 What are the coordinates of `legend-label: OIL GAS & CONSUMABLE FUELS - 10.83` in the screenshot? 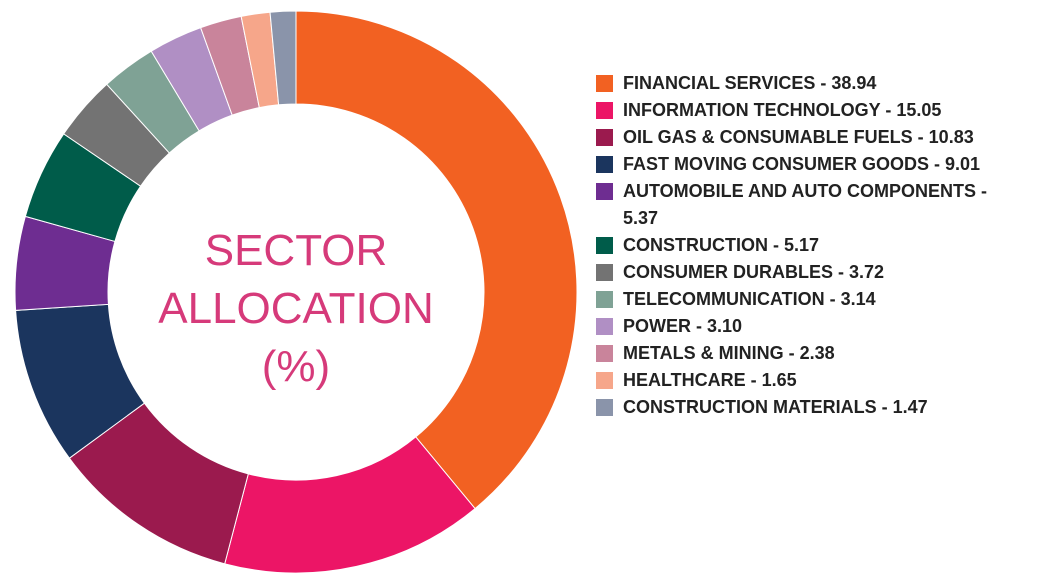 It's located at (798, 137).